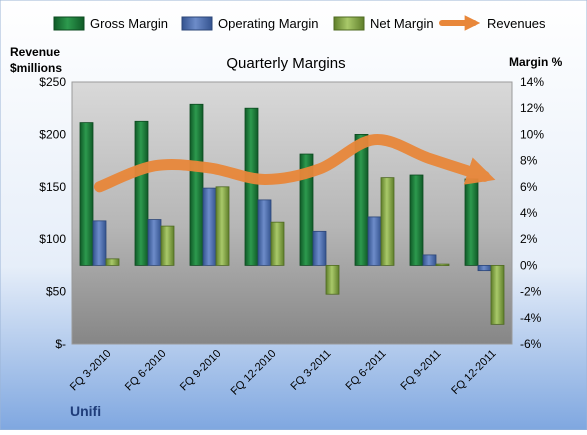  Describe the element at coordinates (349, 23) in the screenshot. I see `legend-swatch-net-margin` at that location.